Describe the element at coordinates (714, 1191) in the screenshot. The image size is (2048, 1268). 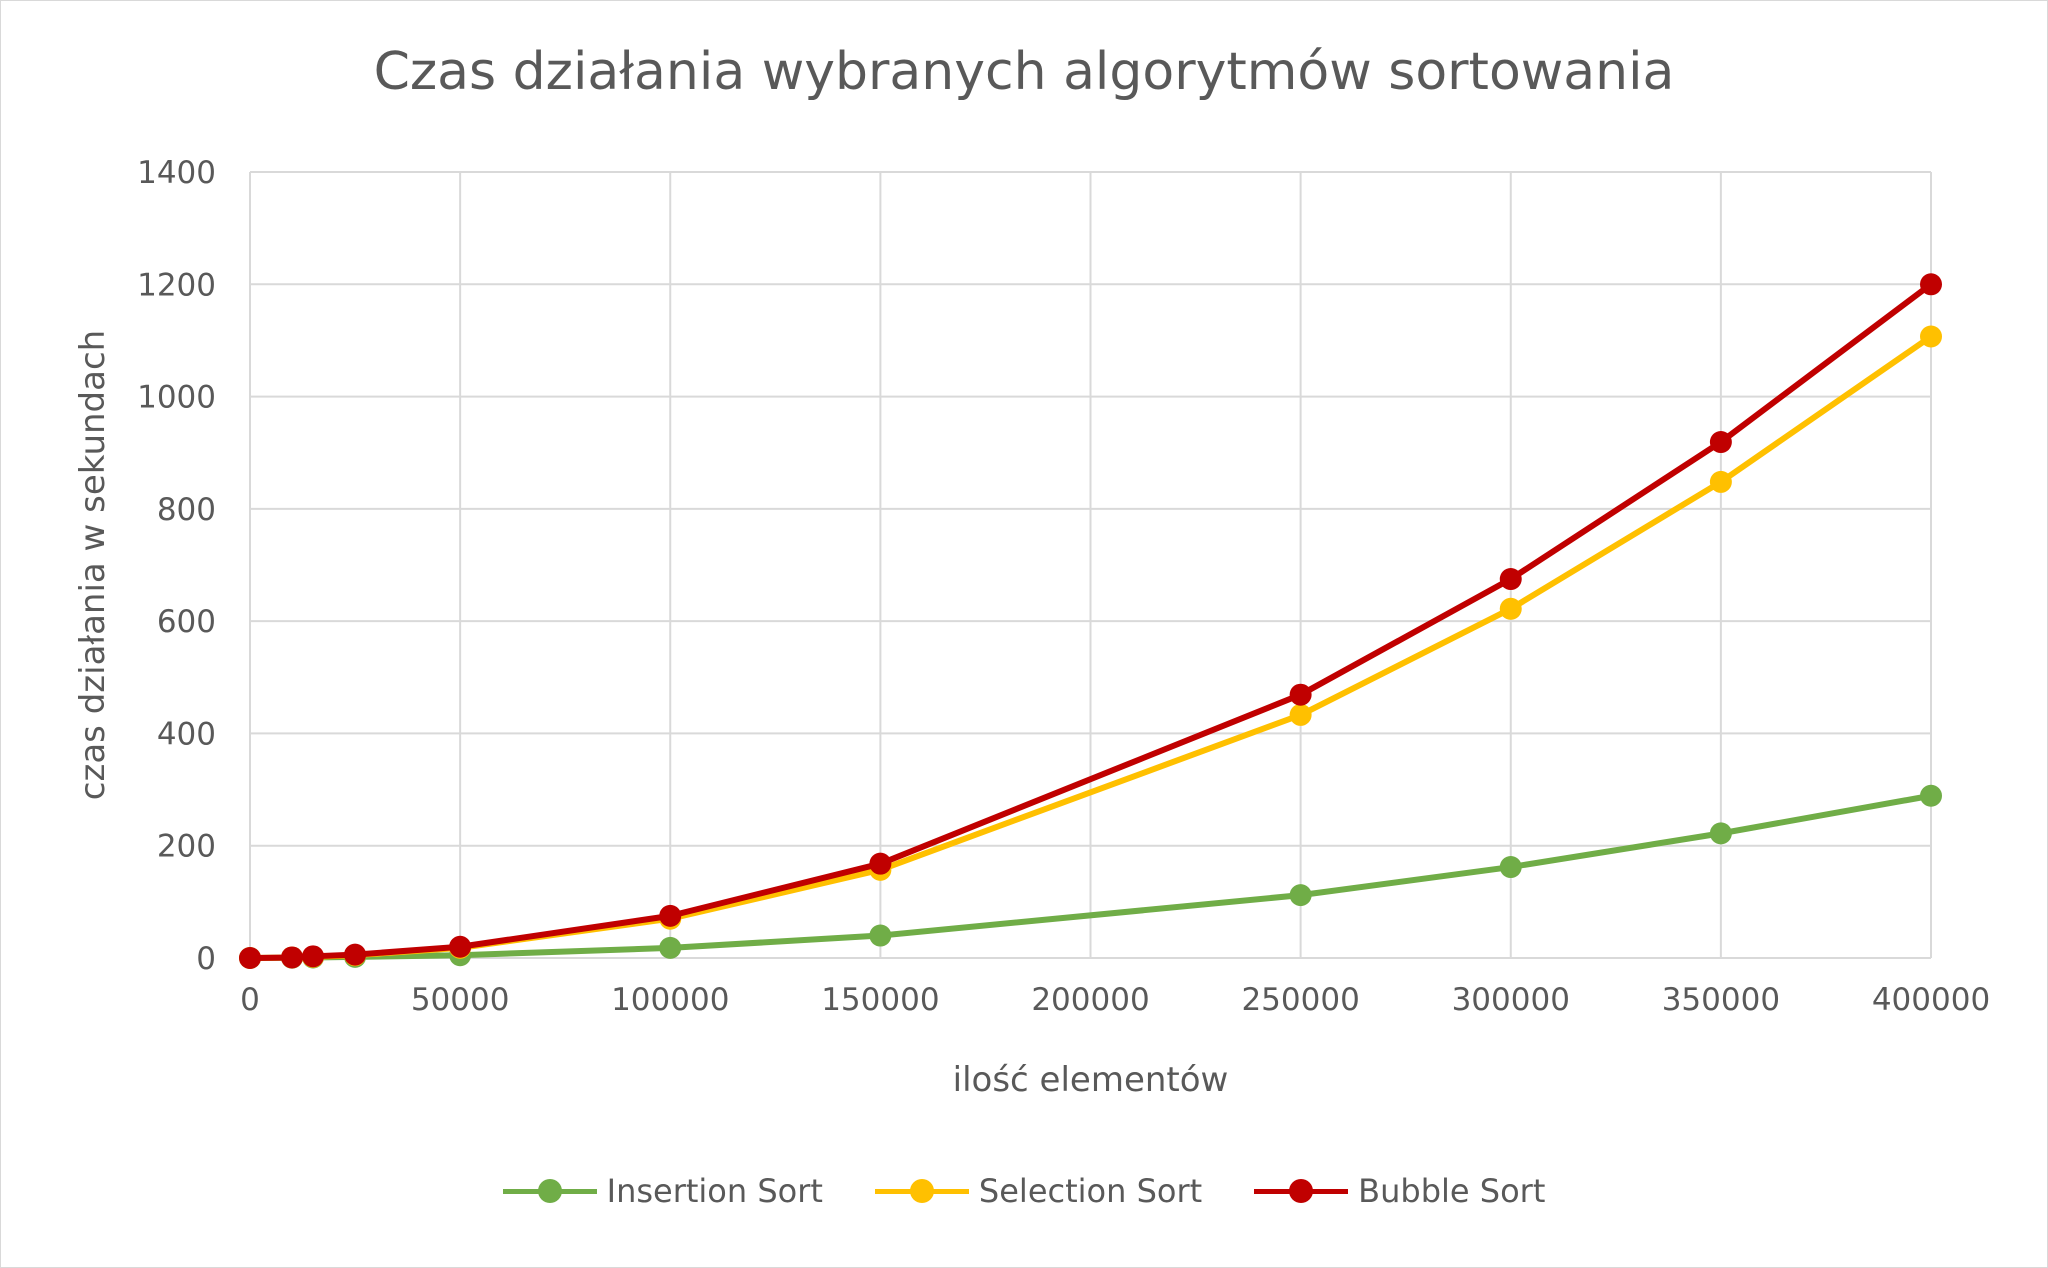
I see `legend-label: Insertion Sort` at that location.